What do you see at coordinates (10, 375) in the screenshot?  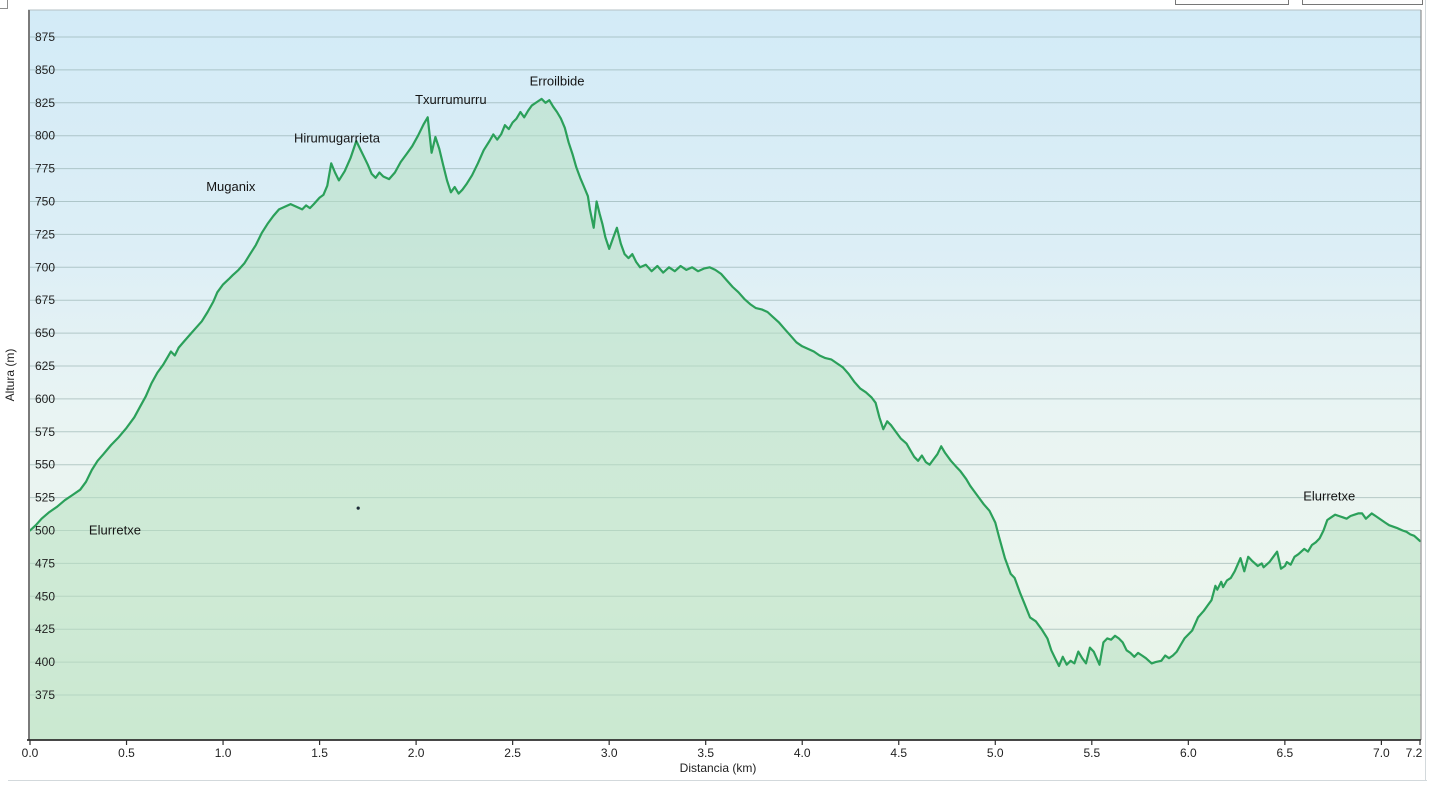 I see `y-axis-title: Altura (m)` at bounding box center [10, 375].